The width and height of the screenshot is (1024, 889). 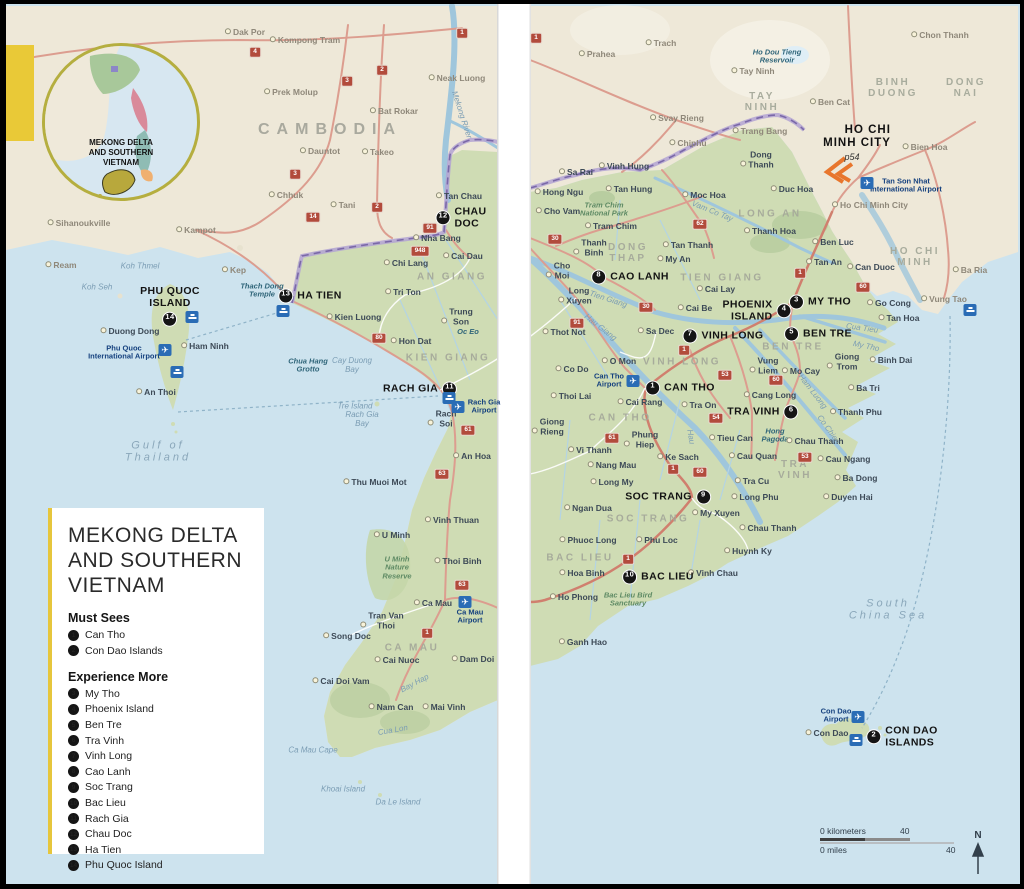 What do you see at coordinates (461, 217) in the screenshot?
I see `destination-chau-doc: 12 CHAU DOC` at bounding box center [461, 217].